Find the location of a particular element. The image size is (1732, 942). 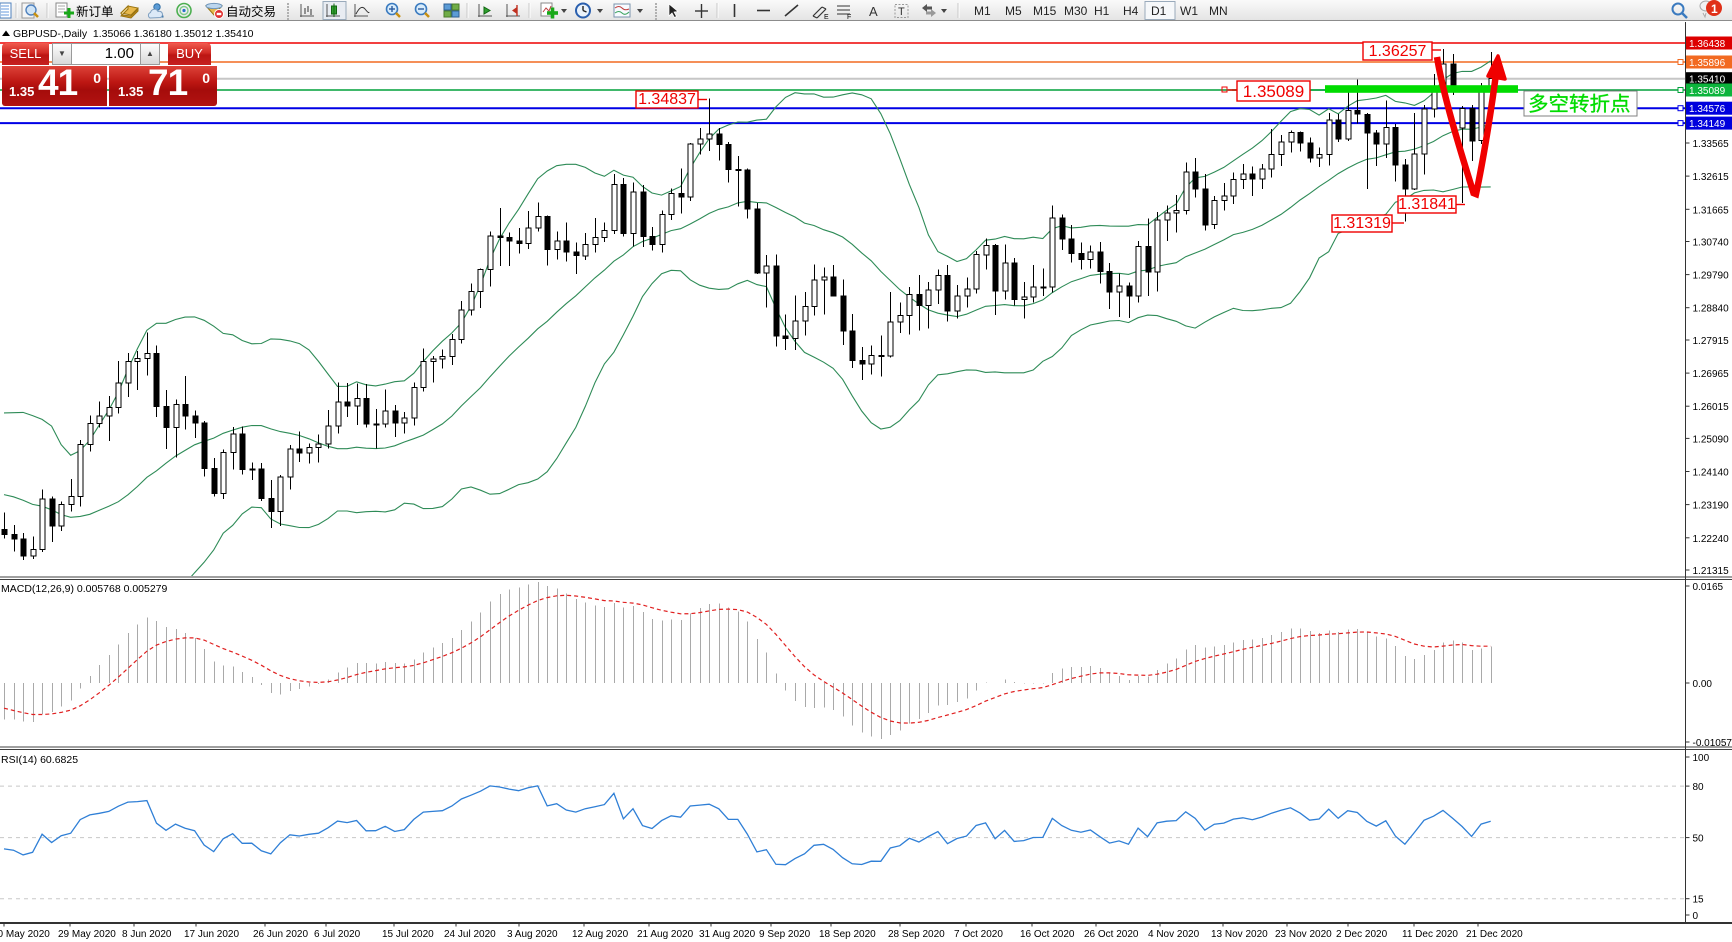

svg-text: D1 is located at coordinates (1159, 11).